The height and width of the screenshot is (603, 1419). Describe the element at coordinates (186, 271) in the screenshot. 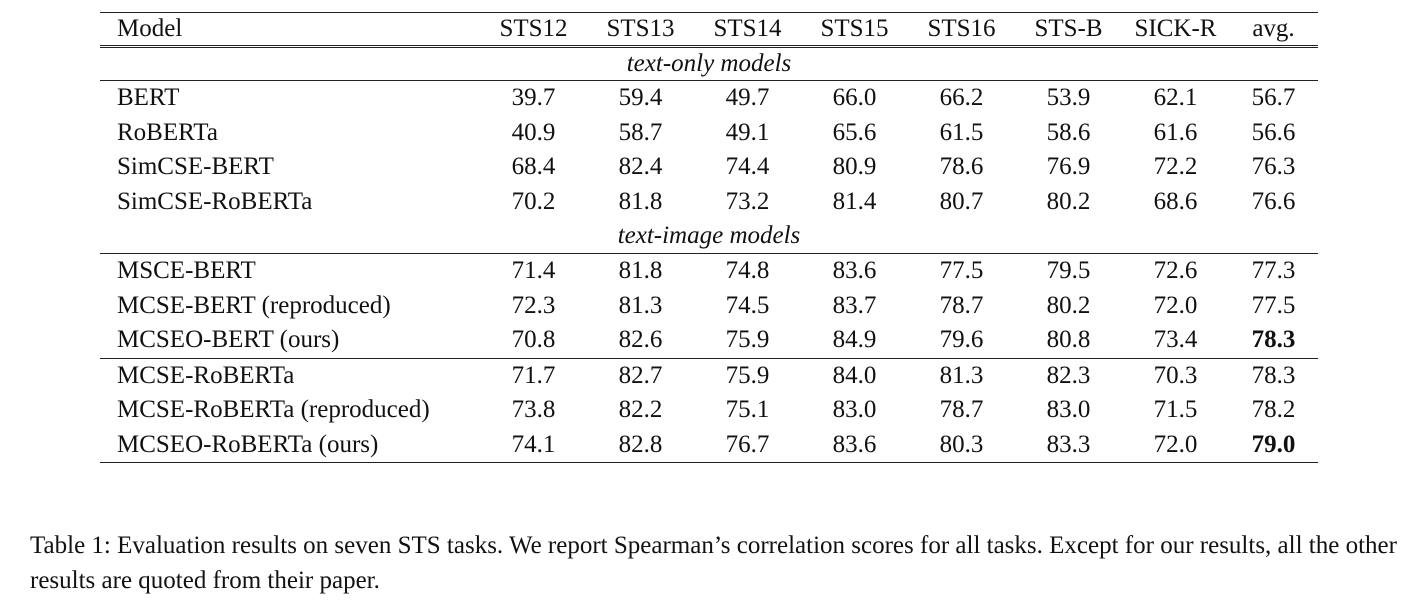

I see `model-name-cell: MSCE-BERT` at that location.